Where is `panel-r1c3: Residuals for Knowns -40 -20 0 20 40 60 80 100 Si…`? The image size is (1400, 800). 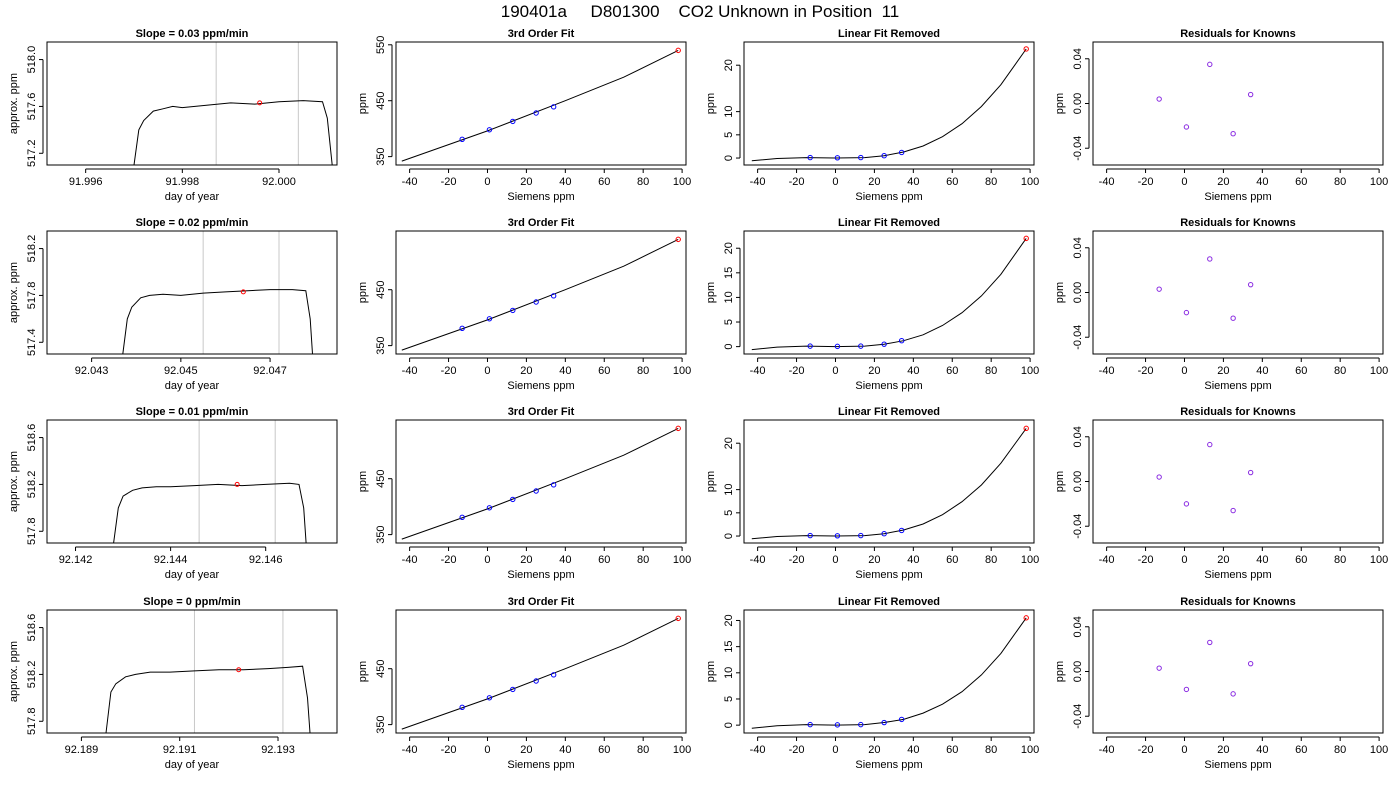 panel-r1c3: Residuals for Knowns -40 -20 0 20 40 60 80 100 Si… is located at coordinates (1221, 304).